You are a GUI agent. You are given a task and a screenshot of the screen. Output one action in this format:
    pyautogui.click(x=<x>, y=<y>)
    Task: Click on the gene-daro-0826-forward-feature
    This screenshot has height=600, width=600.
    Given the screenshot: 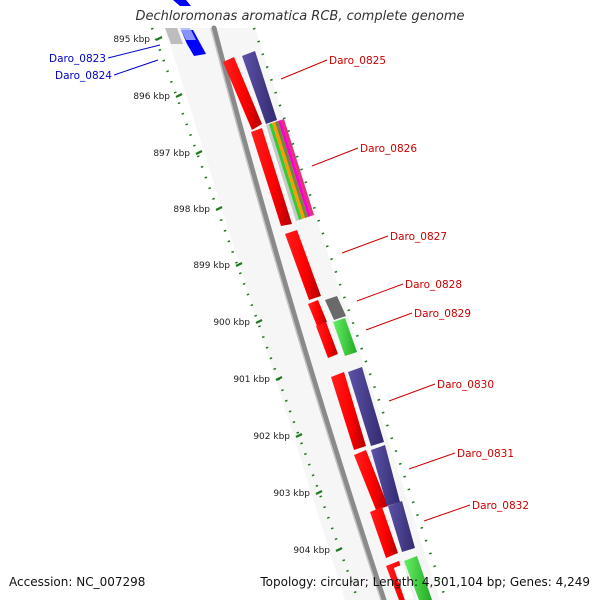 What is the action you would take?
    pyautogui.click(x=271, y=177)
    